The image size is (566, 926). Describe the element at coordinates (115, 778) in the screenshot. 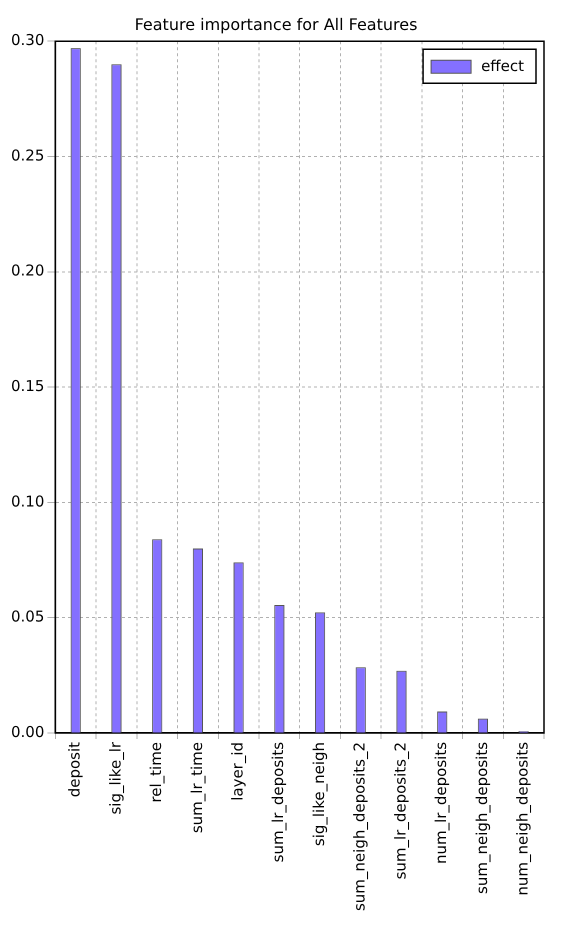

I see `x-tick-label: sig_like_lr` at that location.